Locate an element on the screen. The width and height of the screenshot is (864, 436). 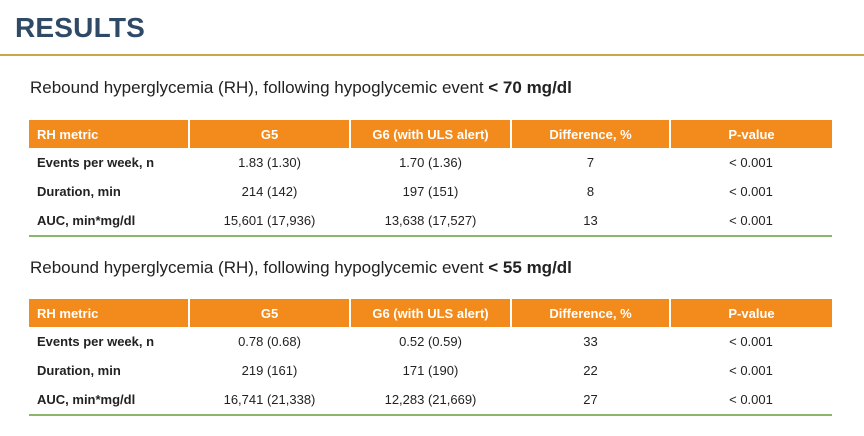
section-2-threshold: < 55 mg/dl is located at coordinates (530, 267).